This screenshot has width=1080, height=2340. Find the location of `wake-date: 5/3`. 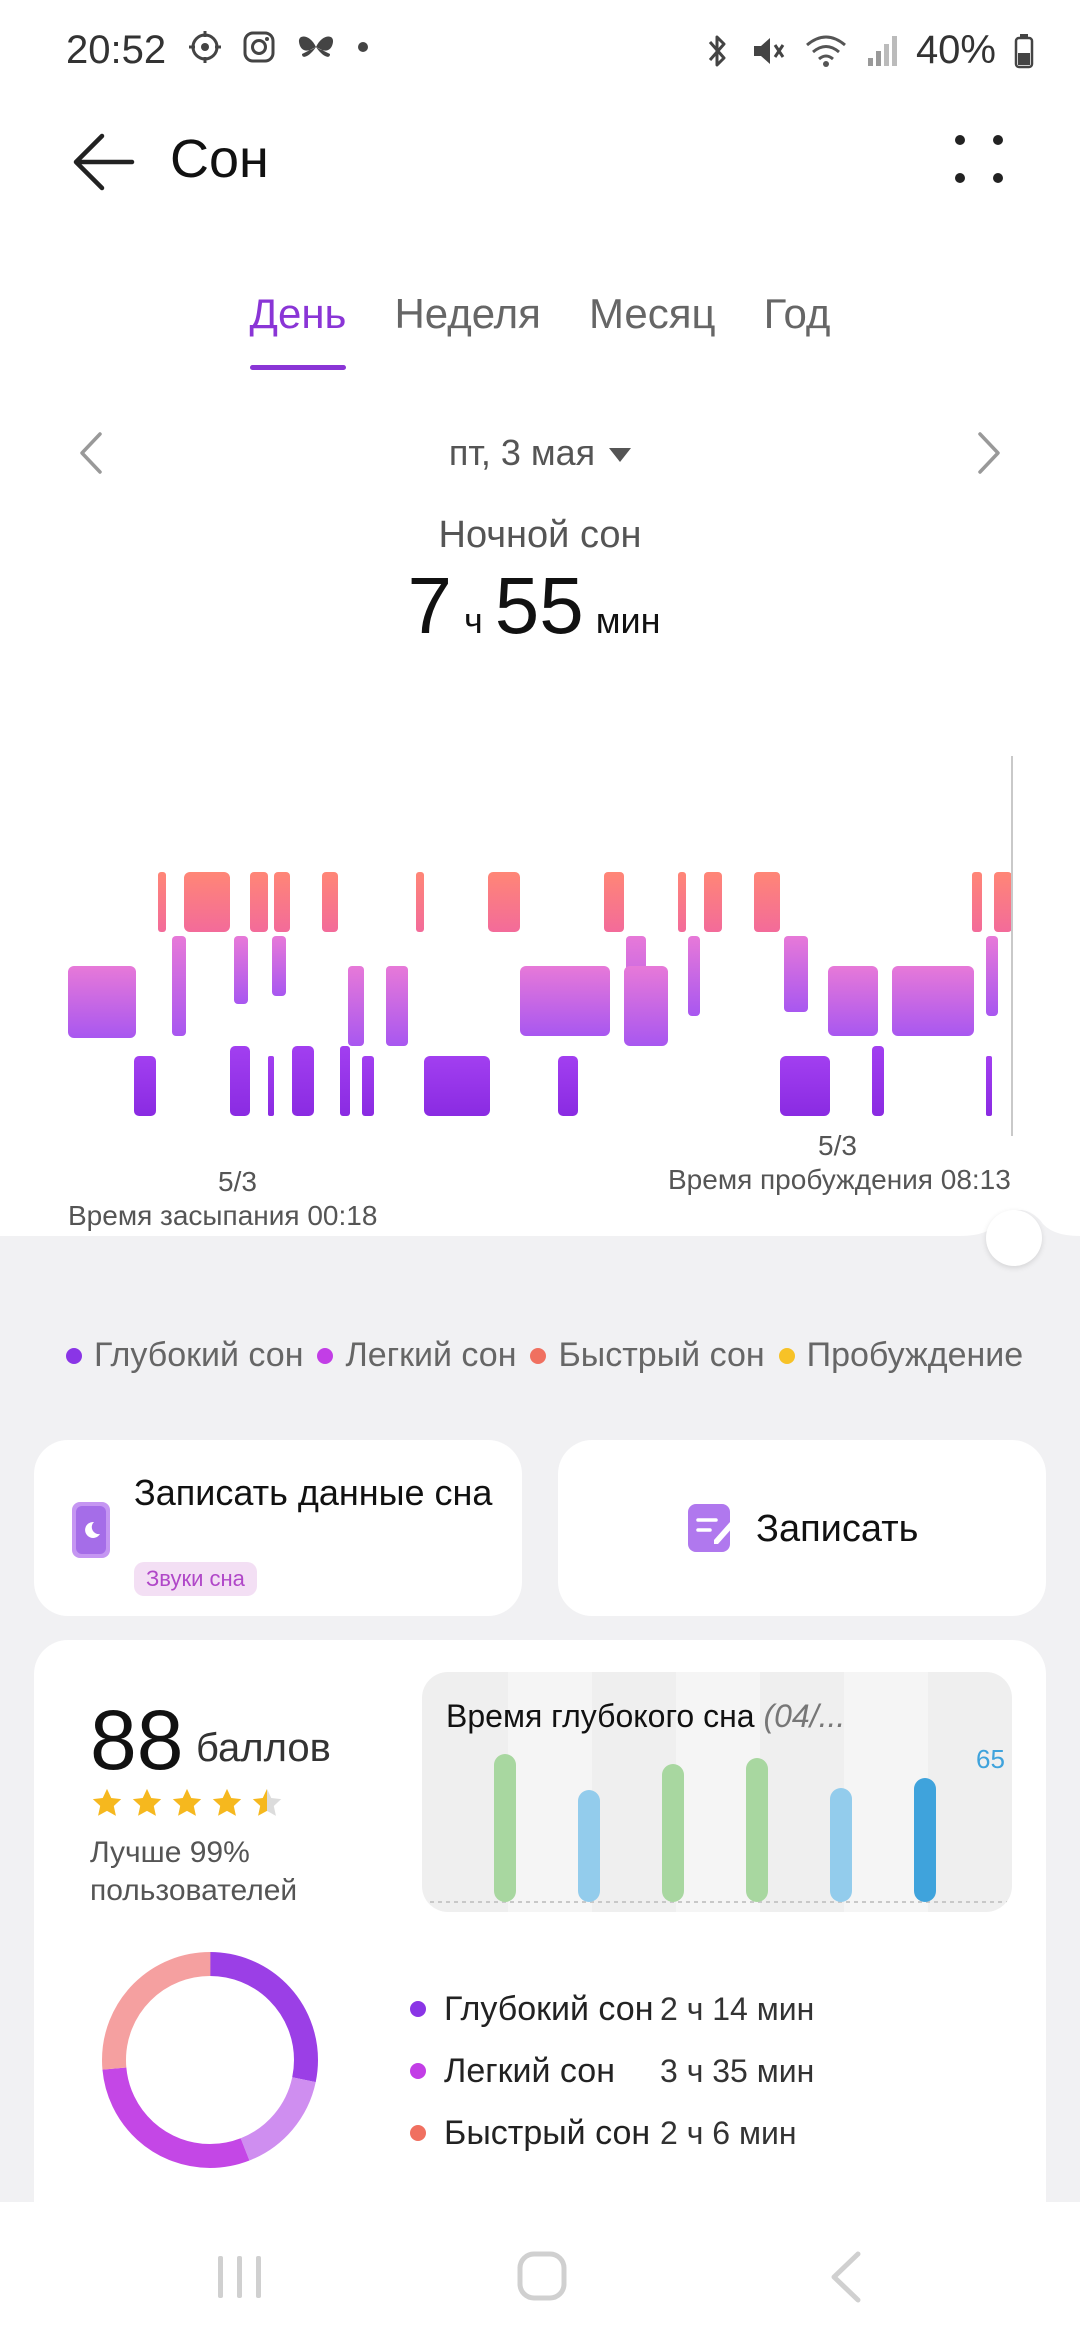

wake-date: 5/3 is located at coordinates (837, 1145).